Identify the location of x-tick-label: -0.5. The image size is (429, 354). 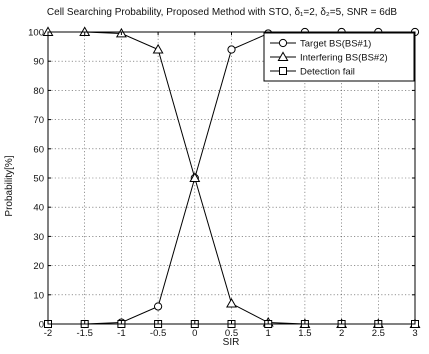
(158, 333).